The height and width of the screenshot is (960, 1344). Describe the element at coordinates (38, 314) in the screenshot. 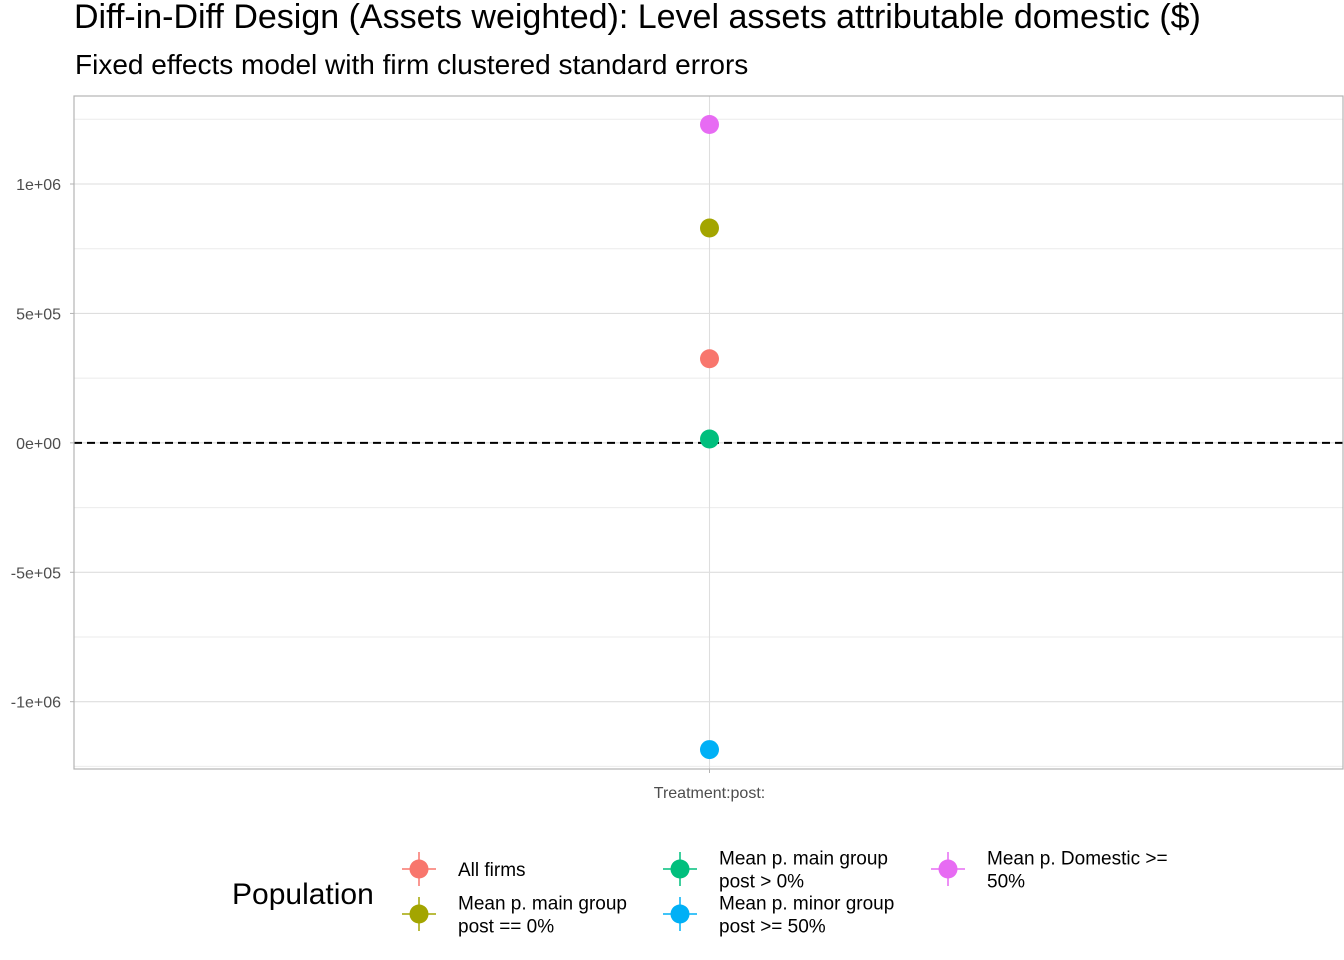

I see `y-tick-label: 5e+05` at that location.